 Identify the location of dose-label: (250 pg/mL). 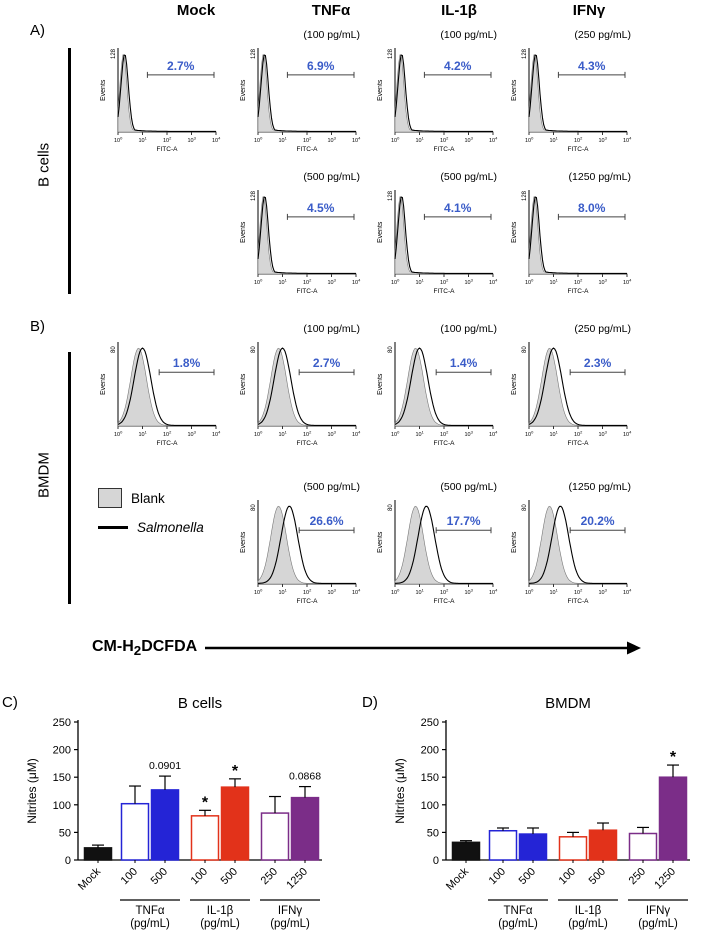
(602, 35).